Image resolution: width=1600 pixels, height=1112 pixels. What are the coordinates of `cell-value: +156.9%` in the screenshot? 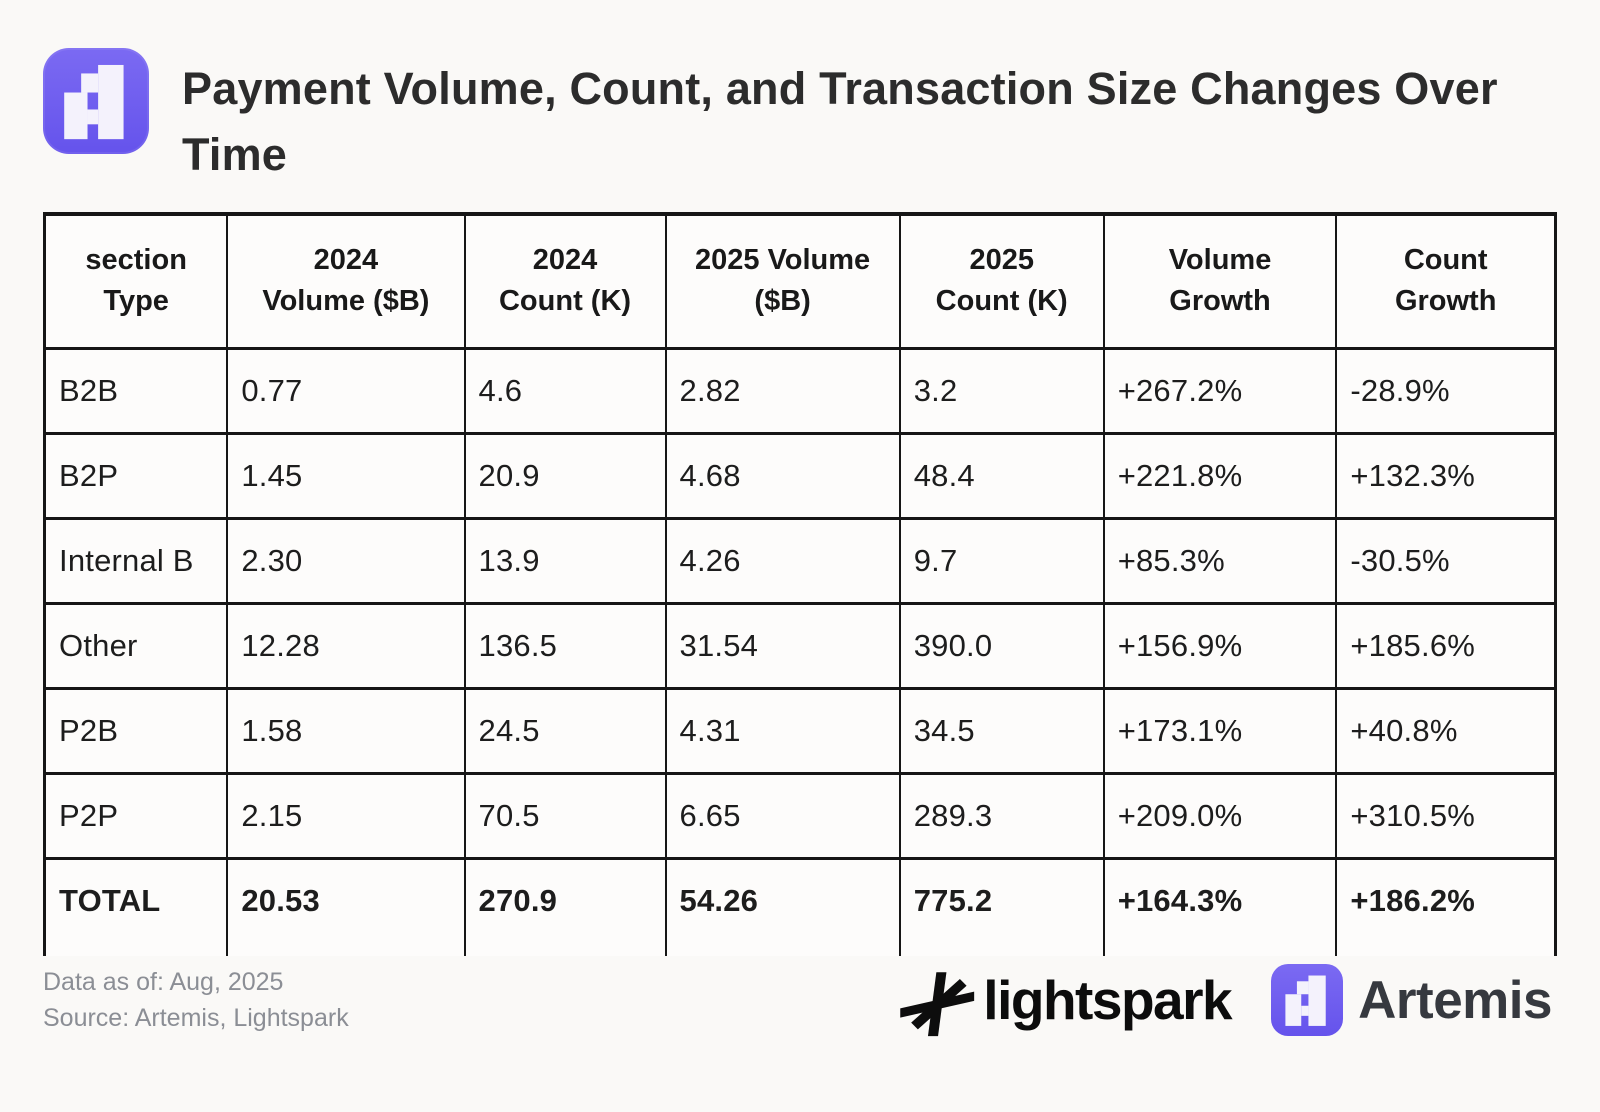 It's located at (1220, 646).